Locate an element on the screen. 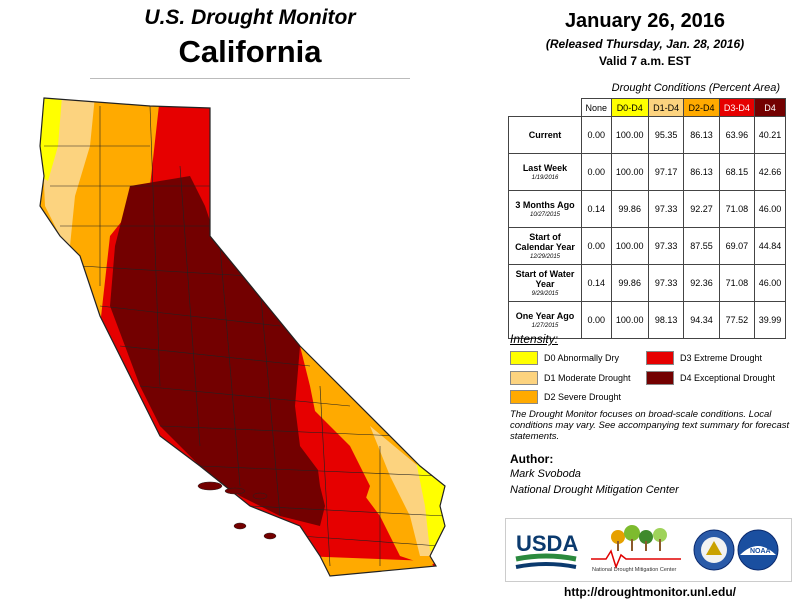 This screenshot has height=608, width=800. legend-item-d0: D0 Abnormally Dry is located at coordinates (564, 358).